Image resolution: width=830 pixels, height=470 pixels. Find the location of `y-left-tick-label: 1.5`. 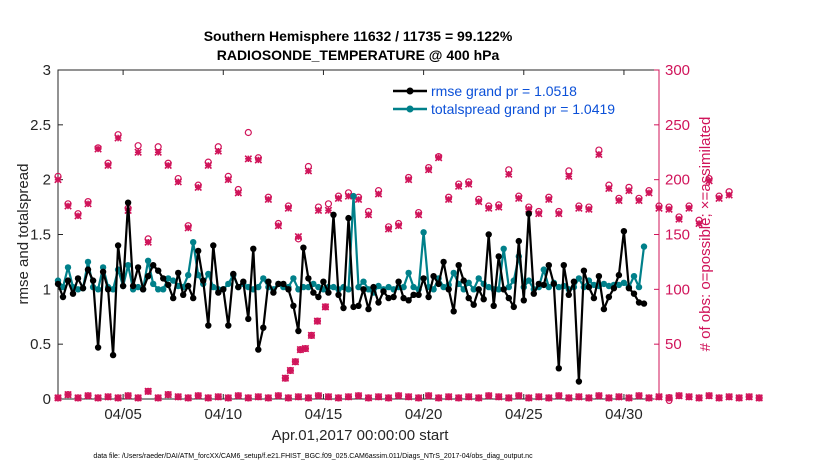

y-left-tick-label: 1.5 is located at coordinates (40, 235).